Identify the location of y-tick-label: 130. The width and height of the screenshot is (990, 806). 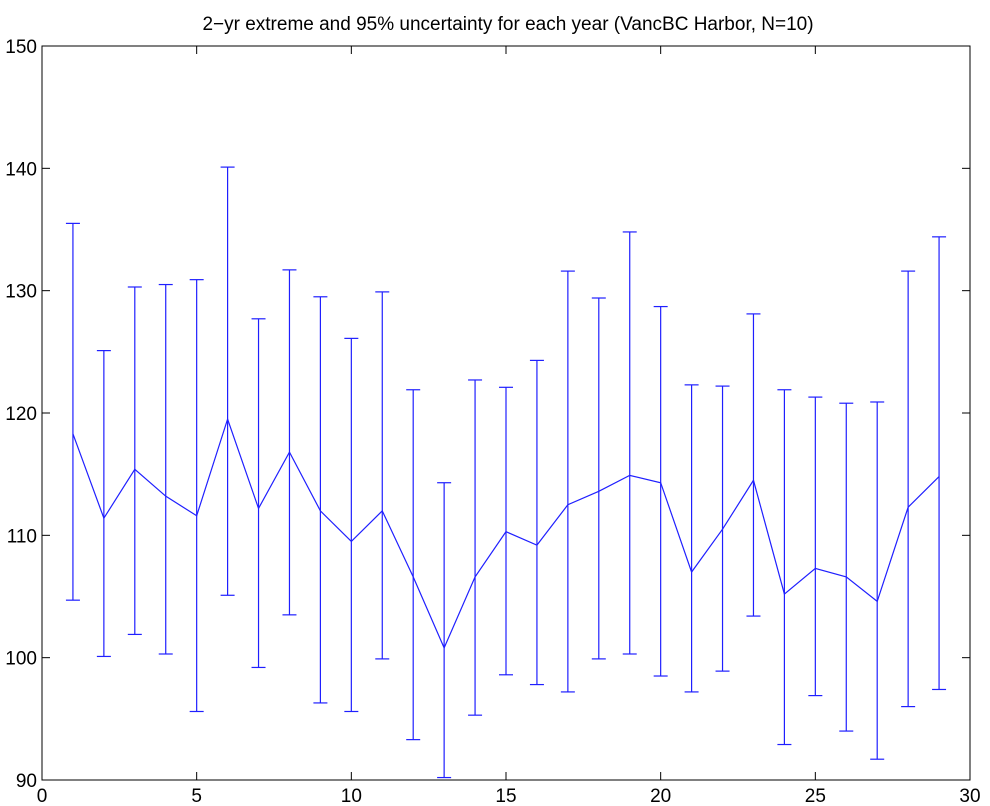
(21, 292).